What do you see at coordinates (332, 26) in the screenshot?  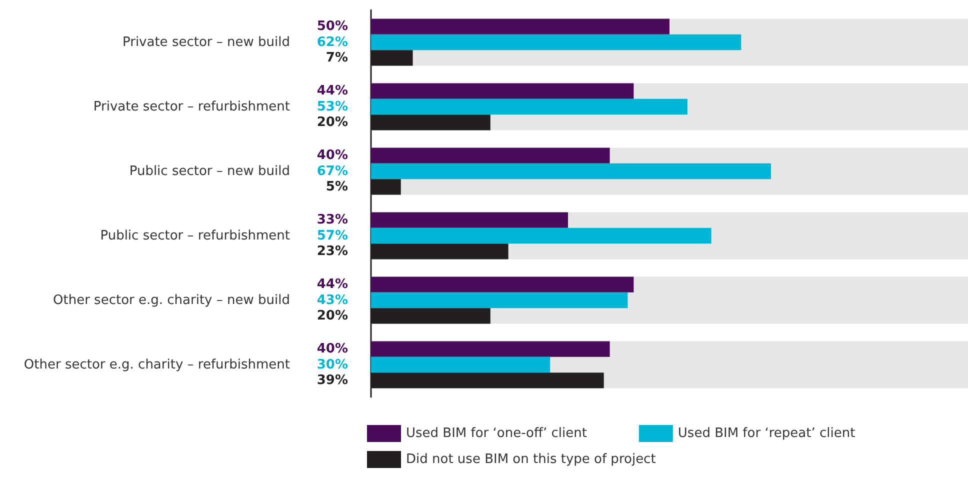 I see `data-label: 50%` at bounding box center [332, 26].